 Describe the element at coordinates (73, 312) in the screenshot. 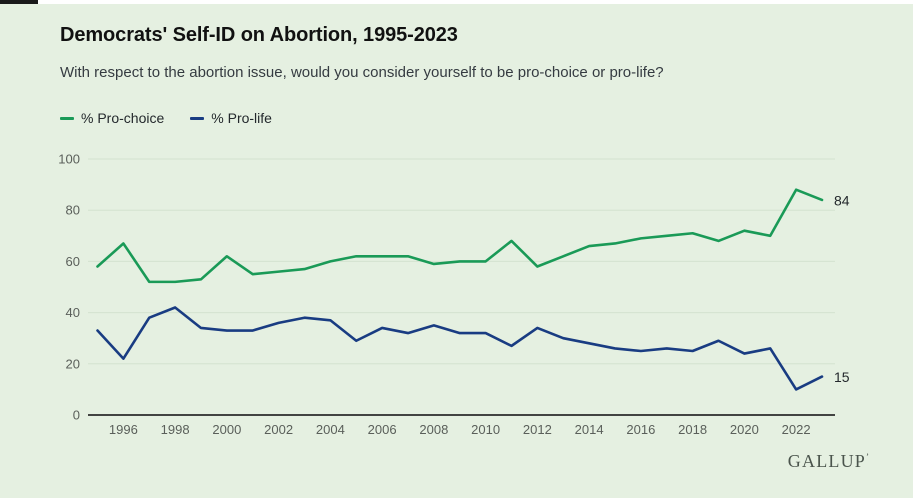

I see `y-axis-tick-label: 40` at that location.